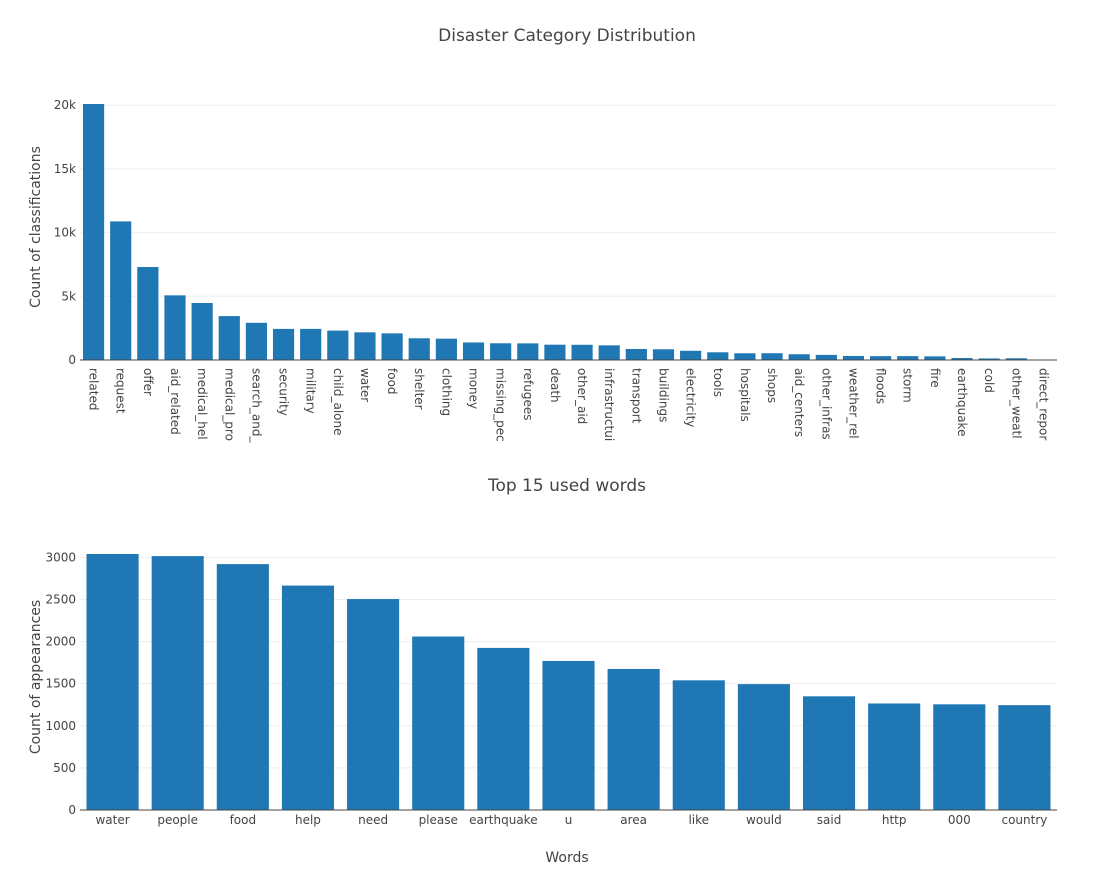 Image resolution: width=1113 pixels, height=874 pixels. What do you see at coordinates (908, 385) in the screenshot?
I see `x-tick-label: storm` at bounding box center [908, 385].